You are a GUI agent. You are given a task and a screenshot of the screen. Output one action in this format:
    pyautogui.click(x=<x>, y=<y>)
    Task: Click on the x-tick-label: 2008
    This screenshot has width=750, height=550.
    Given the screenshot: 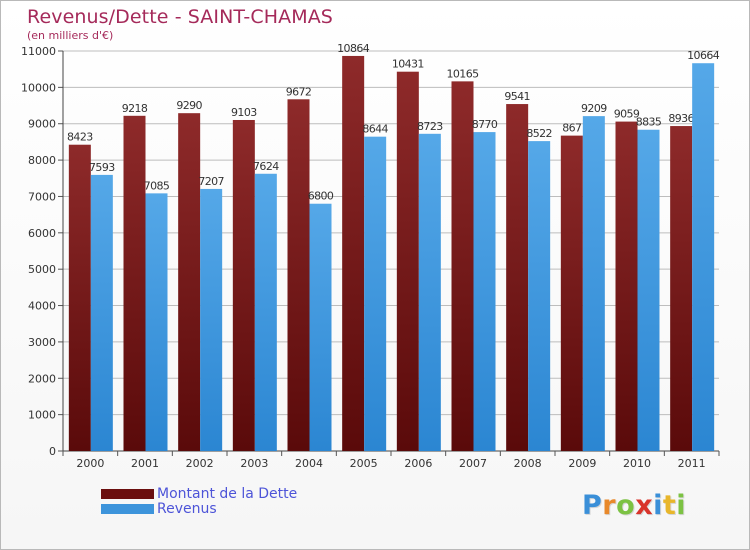 What is the action you would take?
    pyautogui.click(x=528, y=463)
    